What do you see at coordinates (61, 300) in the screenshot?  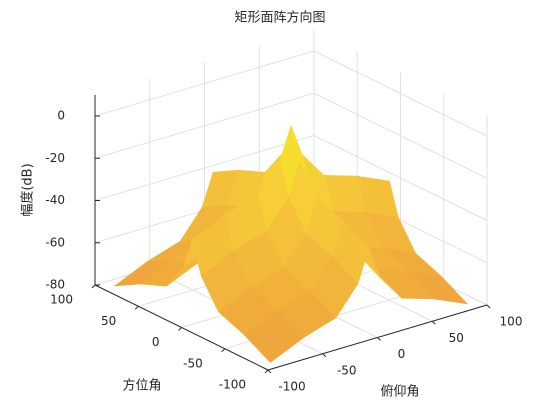 I see `y-tick-label: 100` at bounding box center [61, 300].